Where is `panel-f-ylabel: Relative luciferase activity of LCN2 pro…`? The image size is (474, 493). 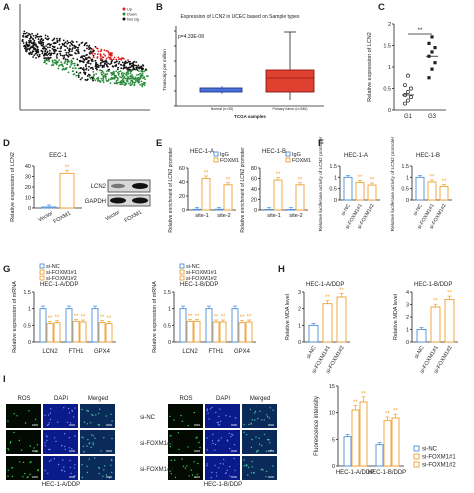
panel-f-ylabel: Relative luciferase activity of LCN2 pro… is located at coordinates (393, 183).